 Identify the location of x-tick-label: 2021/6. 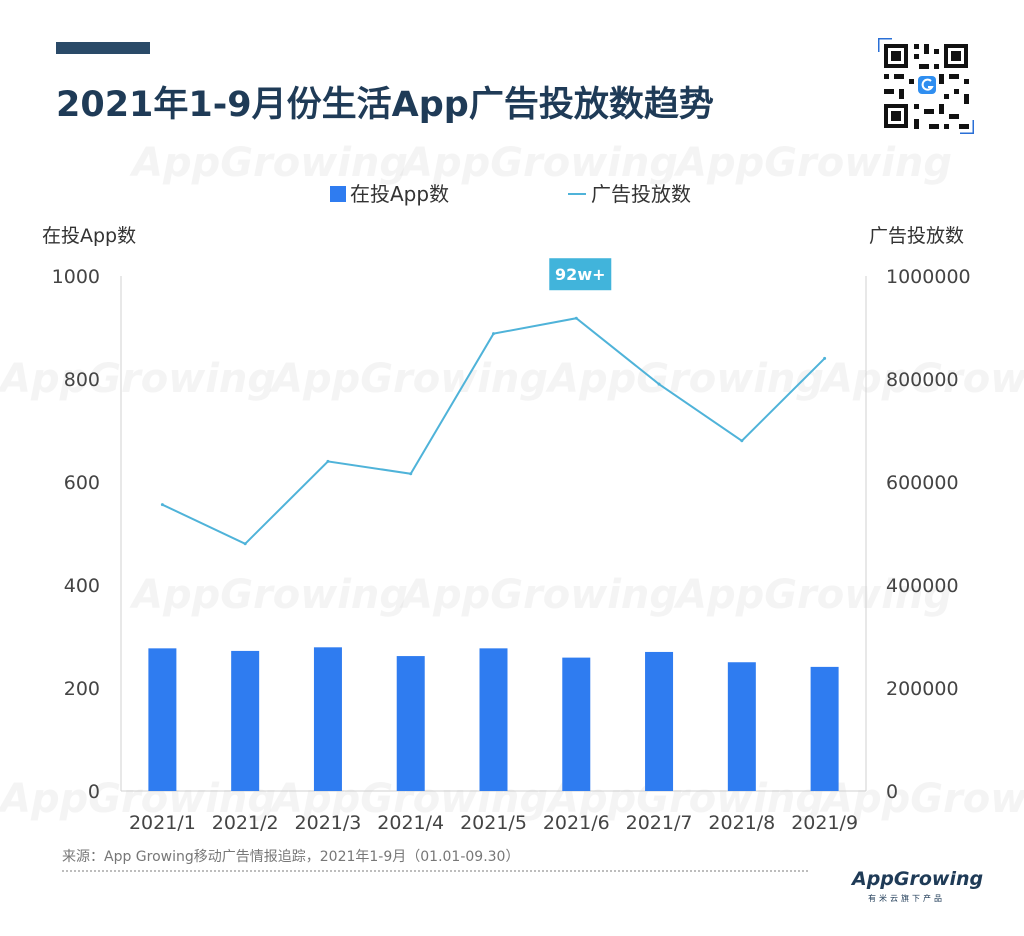
(576, 823).